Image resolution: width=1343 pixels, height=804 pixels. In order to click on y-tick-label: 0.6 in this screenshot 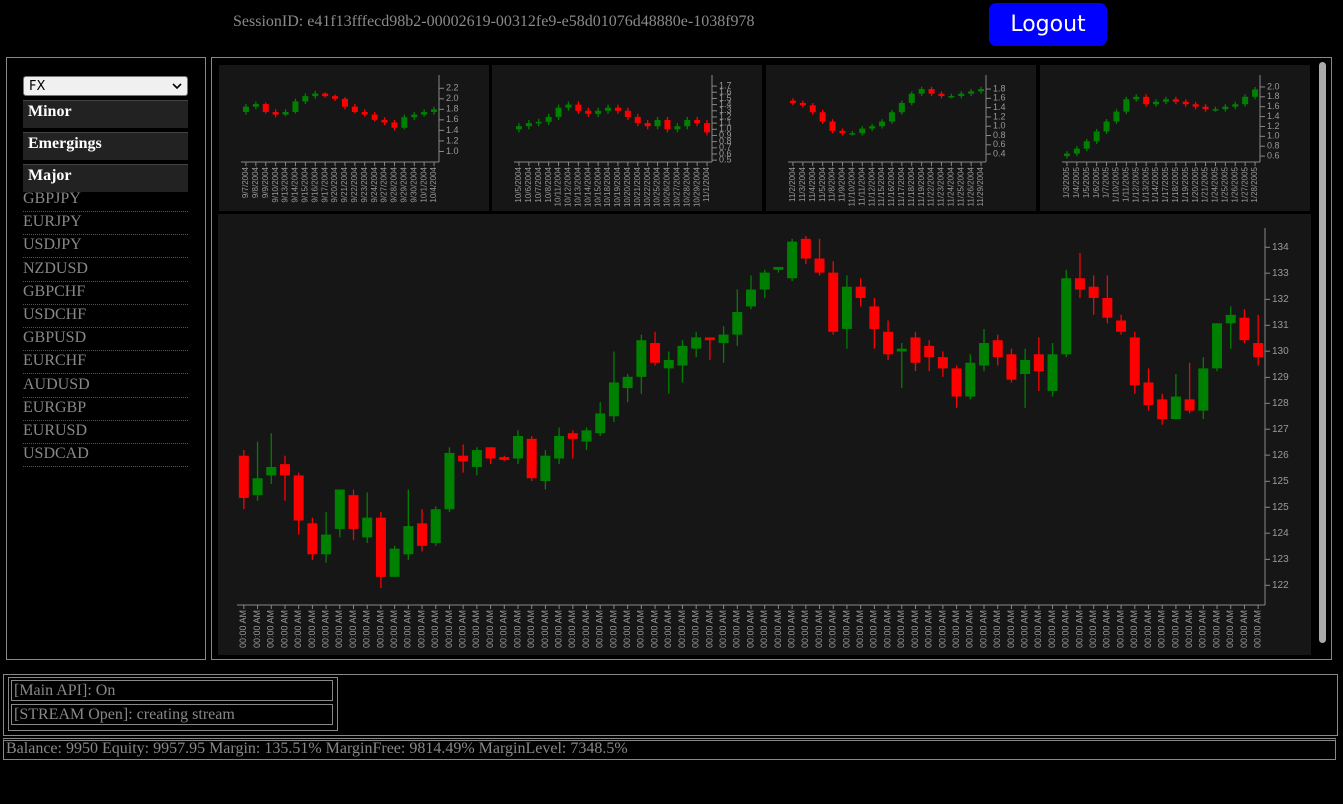, I will do `click(1273, 155)`.